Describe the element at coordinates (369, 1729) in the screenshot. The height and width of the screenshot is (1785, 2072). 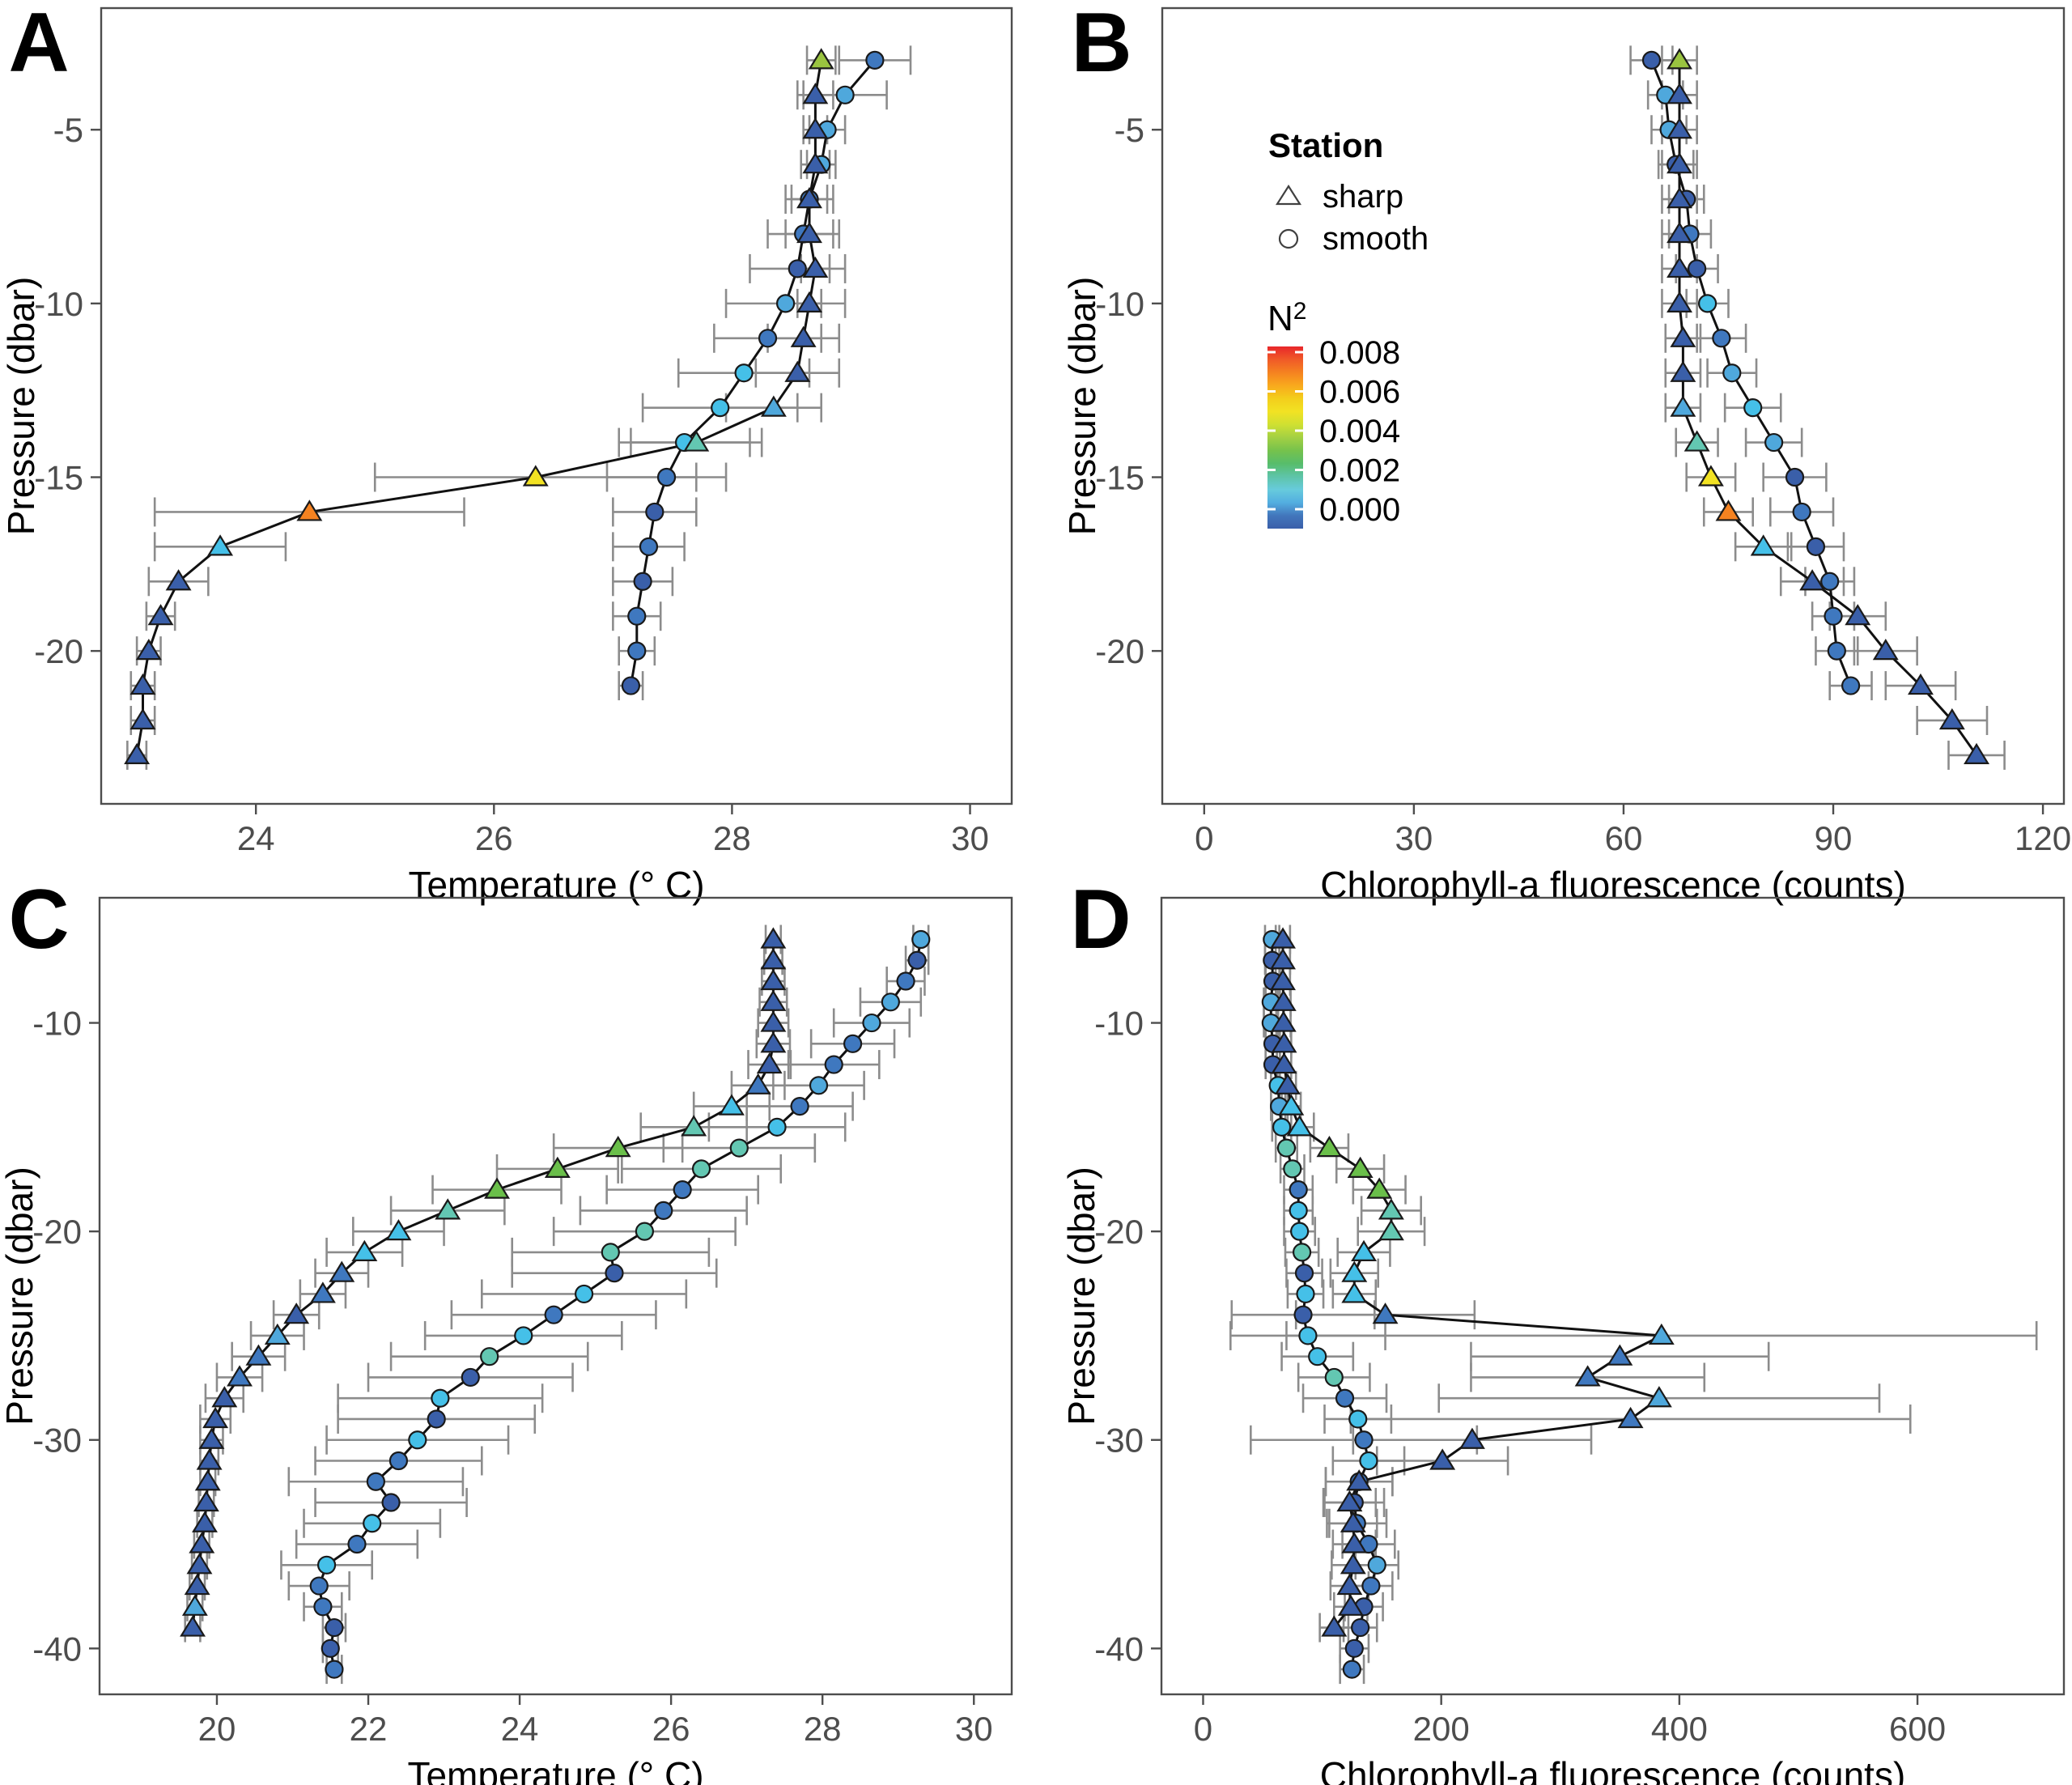
I see `x-tick-label: 22` at that location.